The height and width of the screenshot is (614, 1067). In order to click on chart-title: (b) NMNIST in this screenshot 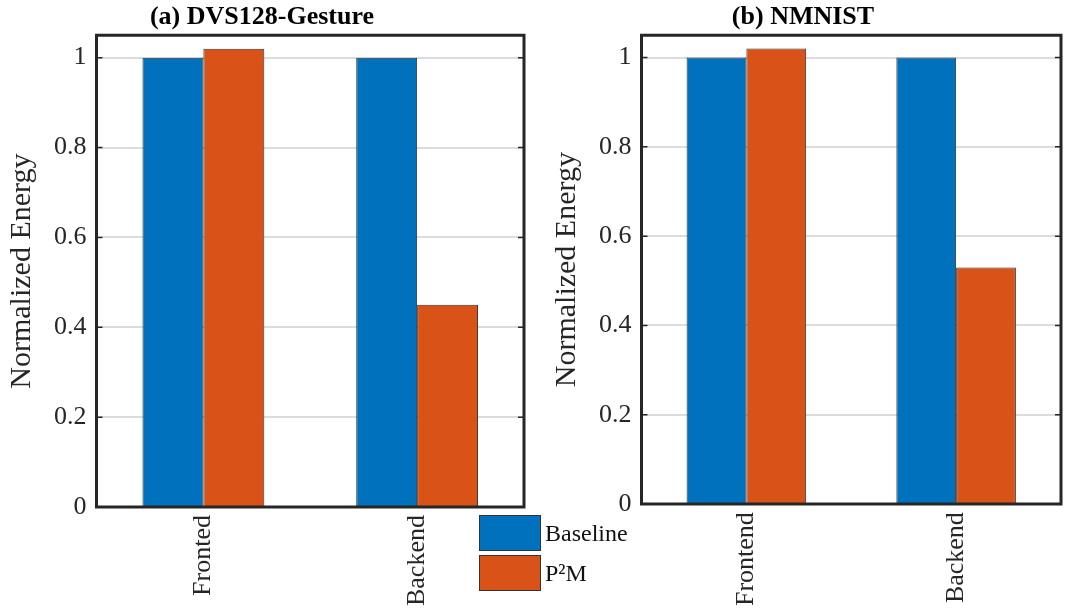, I will do `click(803, 16)`.